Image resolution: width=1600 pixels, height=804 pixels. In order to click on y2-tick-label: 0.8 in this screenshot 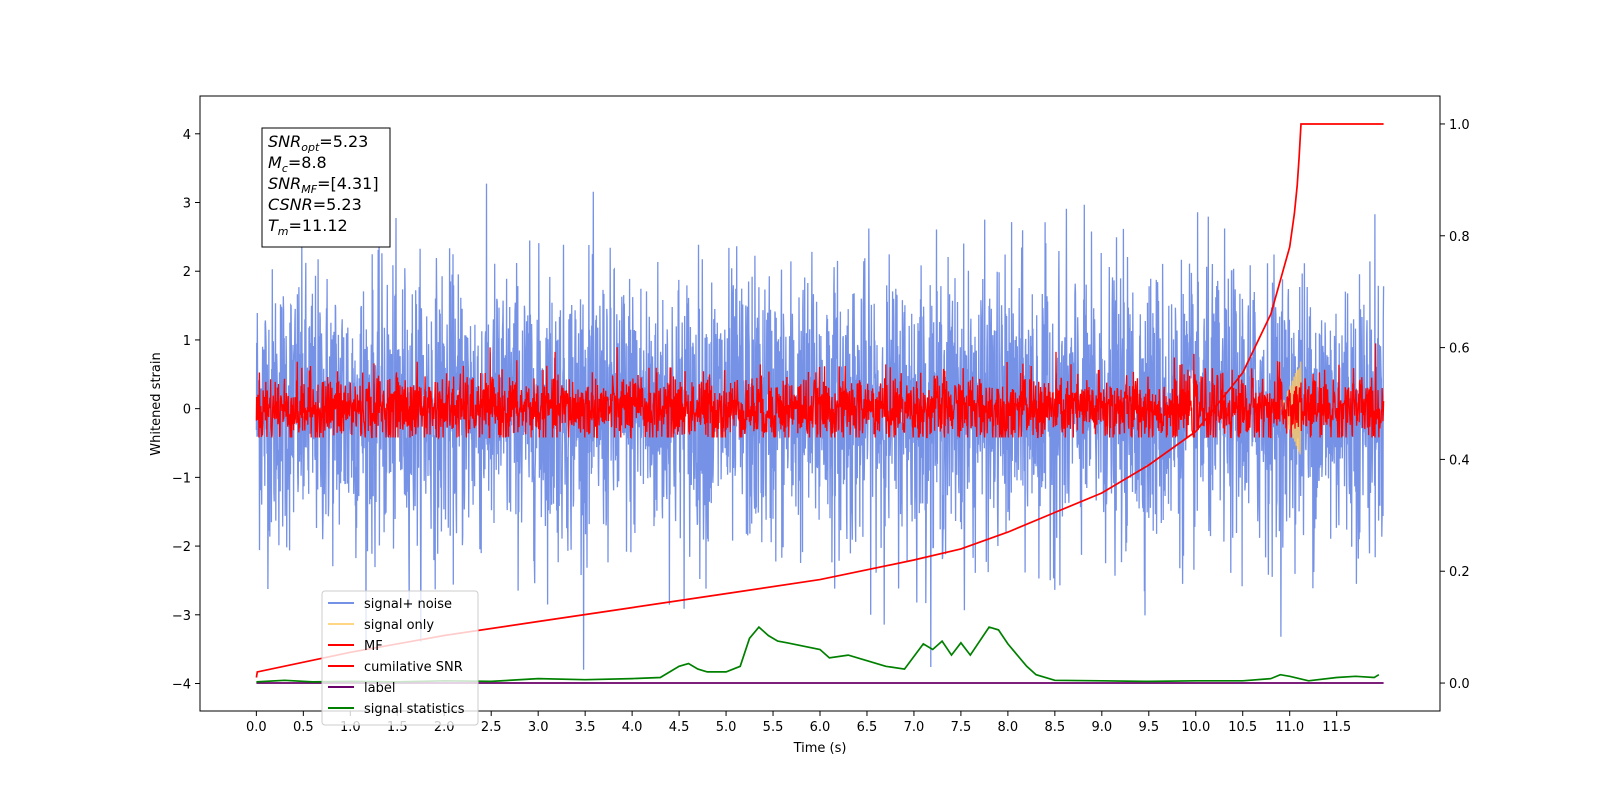, I will do `click(1459, 237)`.